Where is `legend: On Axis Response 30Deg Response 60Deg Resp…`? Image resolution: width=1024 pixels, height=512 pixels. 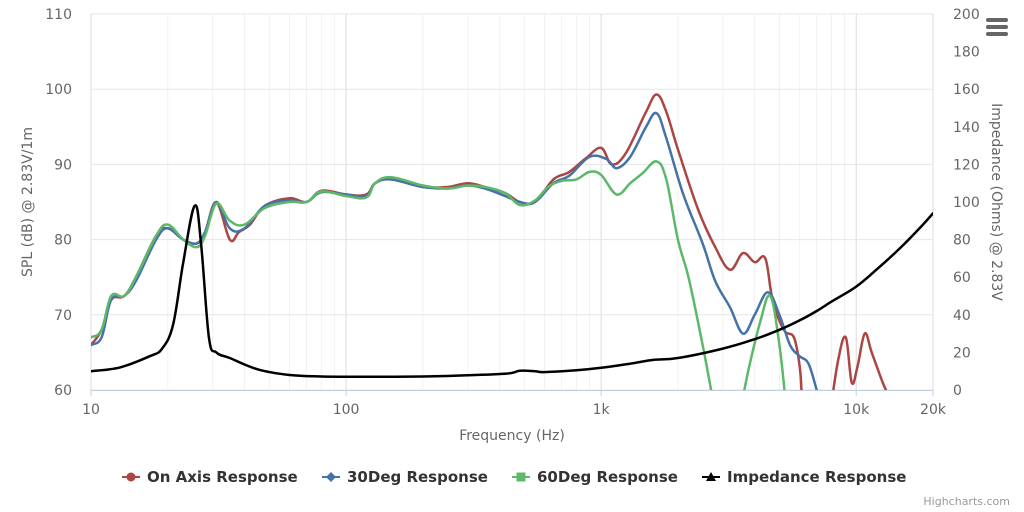
legend: On Axis Response 30Deg Response 60Deg Resp… is located at coordinates (514, 477).